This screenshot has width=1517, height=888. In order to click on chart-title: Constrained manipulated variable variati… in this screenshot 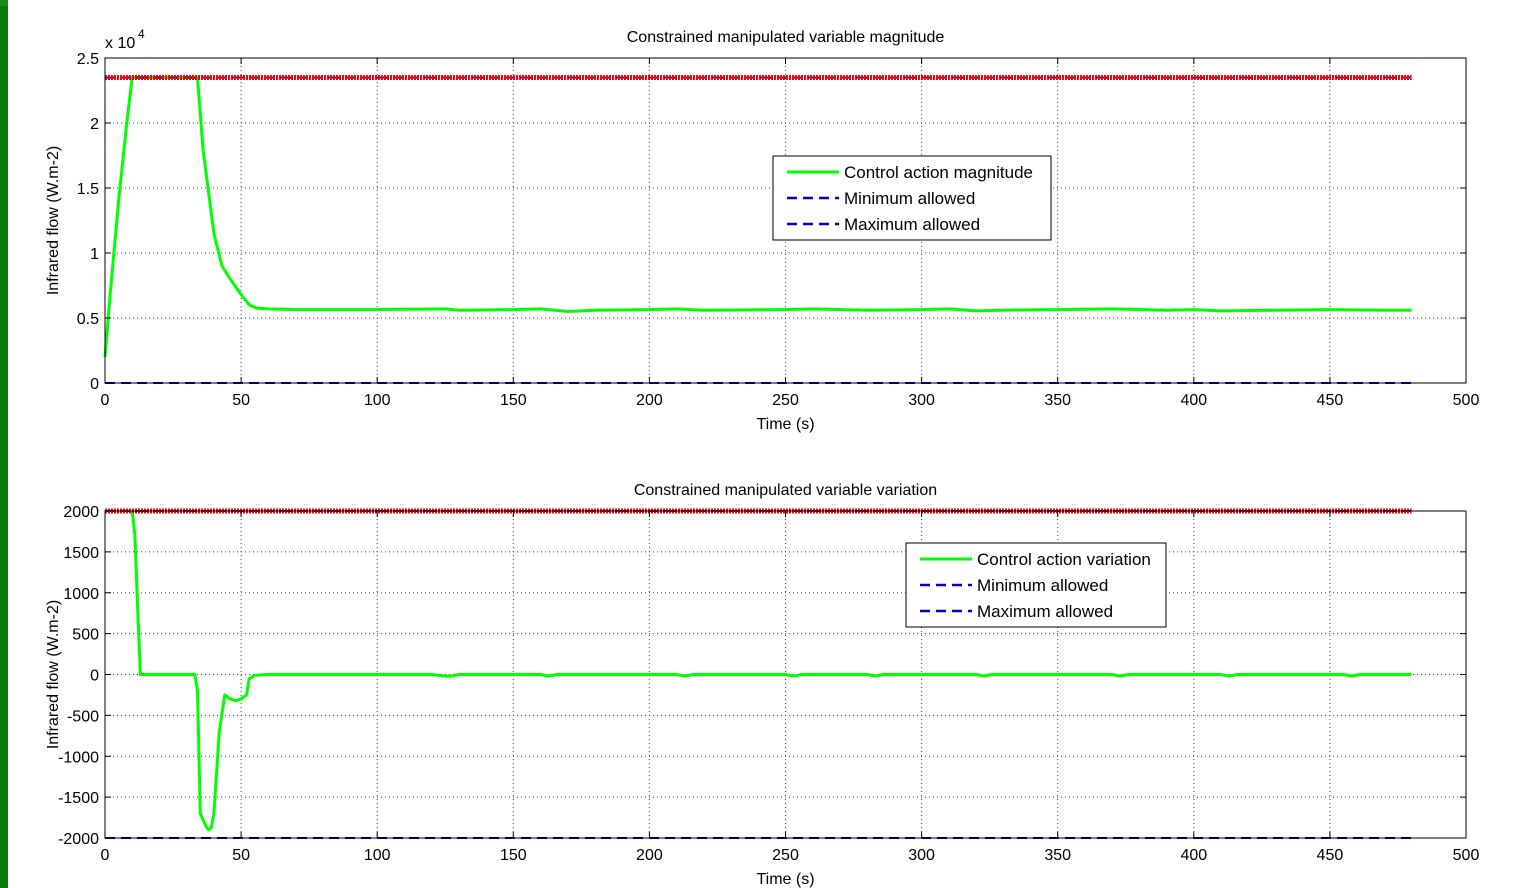, I will do `click(785, 490)`.